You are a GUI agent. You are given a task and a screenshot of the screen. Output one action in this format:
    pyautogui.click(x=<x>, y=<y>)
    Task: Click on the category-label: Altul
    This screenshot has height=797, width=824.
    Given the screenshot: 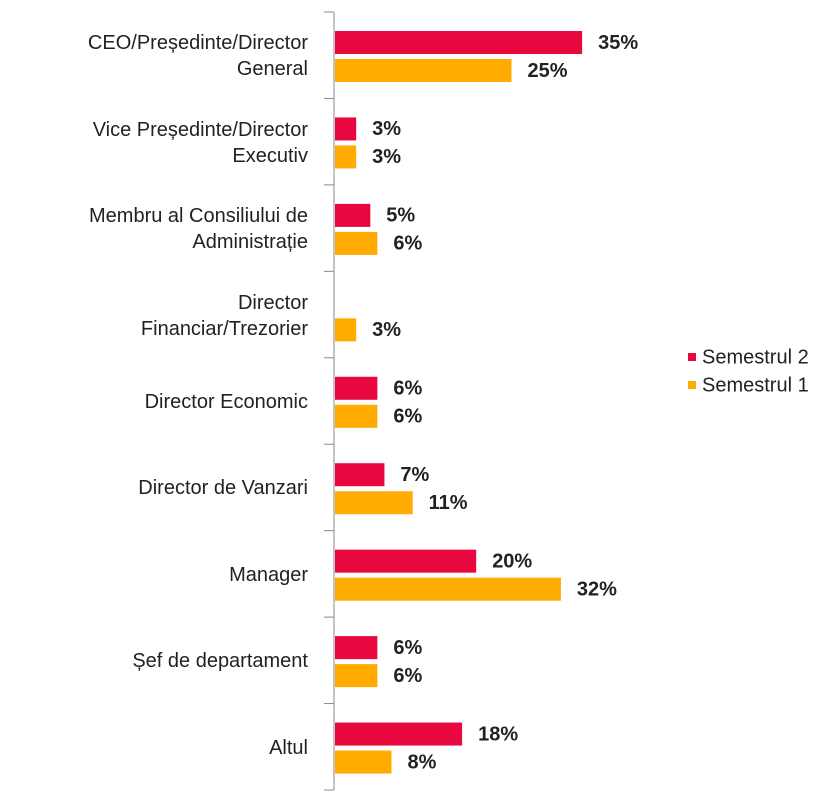 What is the action you would take?
    pyautogui.click(x=288, y=747)
    